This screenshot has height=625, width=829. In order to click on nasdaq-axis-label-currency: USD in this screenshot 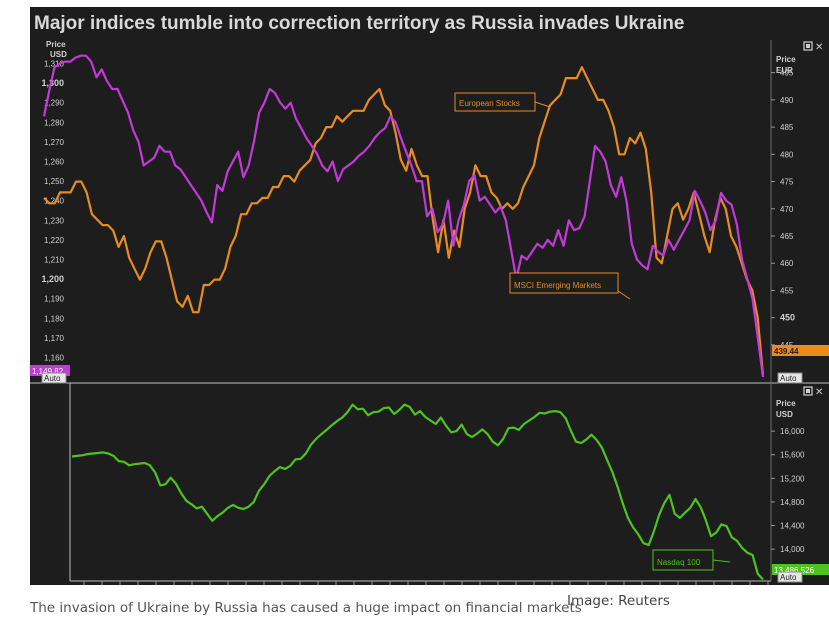, I will do `click(784, 414)`.